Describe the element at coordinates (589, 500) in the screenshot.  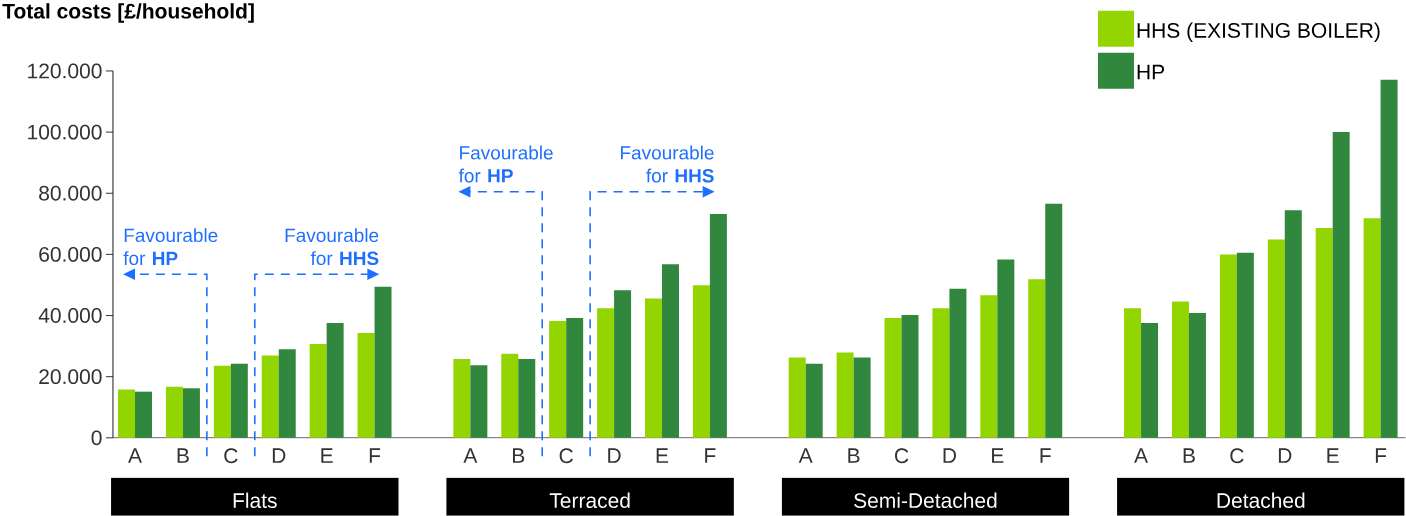
I see `text: Terraced` at that location.